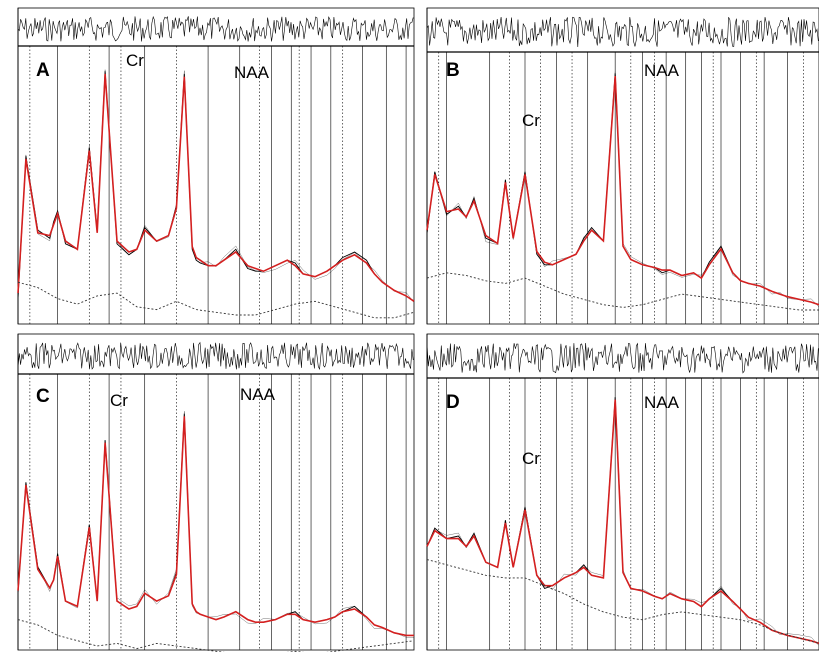 Image resolution: width=819 pixels, height=652 pixels. What do you see at coordinates (453, 402) in the screenshot?
I see `panel-letter: D` at bounding box center [453, 402].